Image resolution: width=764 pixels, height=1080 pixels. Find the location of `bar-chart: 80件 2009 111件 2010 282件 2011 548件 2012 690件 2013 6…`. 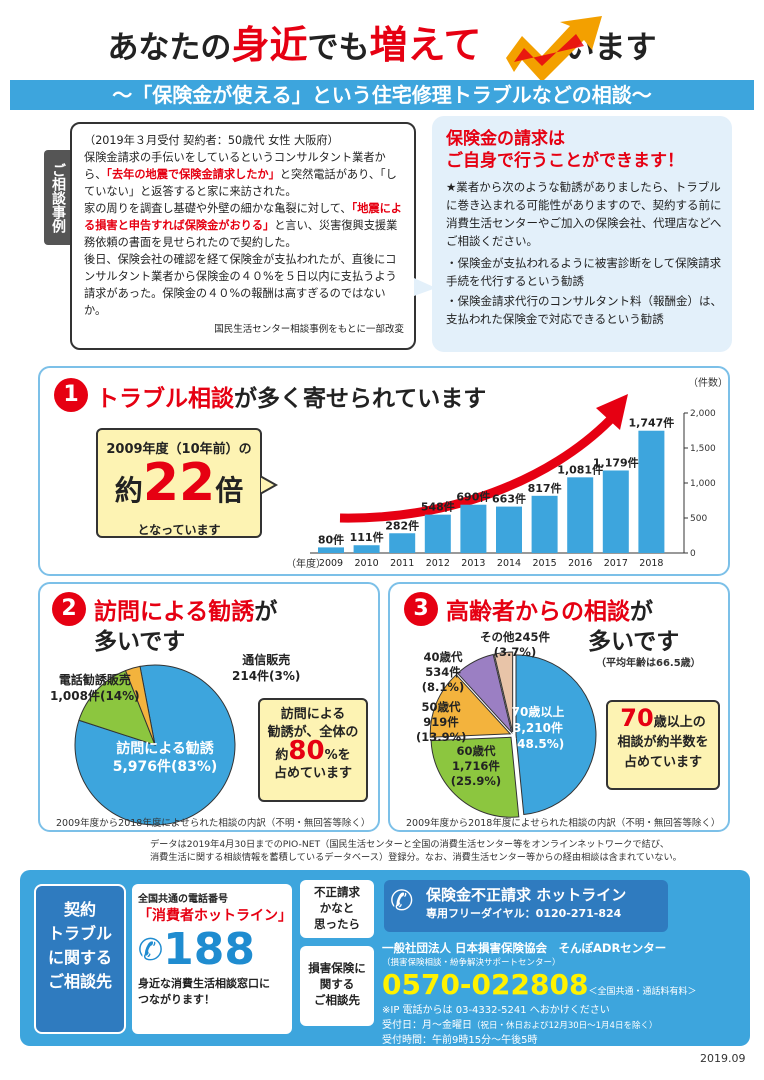

bar-chart: 80件 2009 111件 2010 282件 2011 548件 2012 690件 2013 6… is located at coordinates (513, 481).